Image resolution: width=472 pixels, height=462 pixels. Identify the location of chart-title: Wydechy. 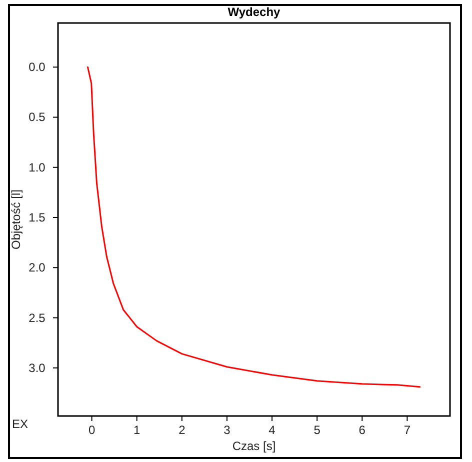
(254, 12).